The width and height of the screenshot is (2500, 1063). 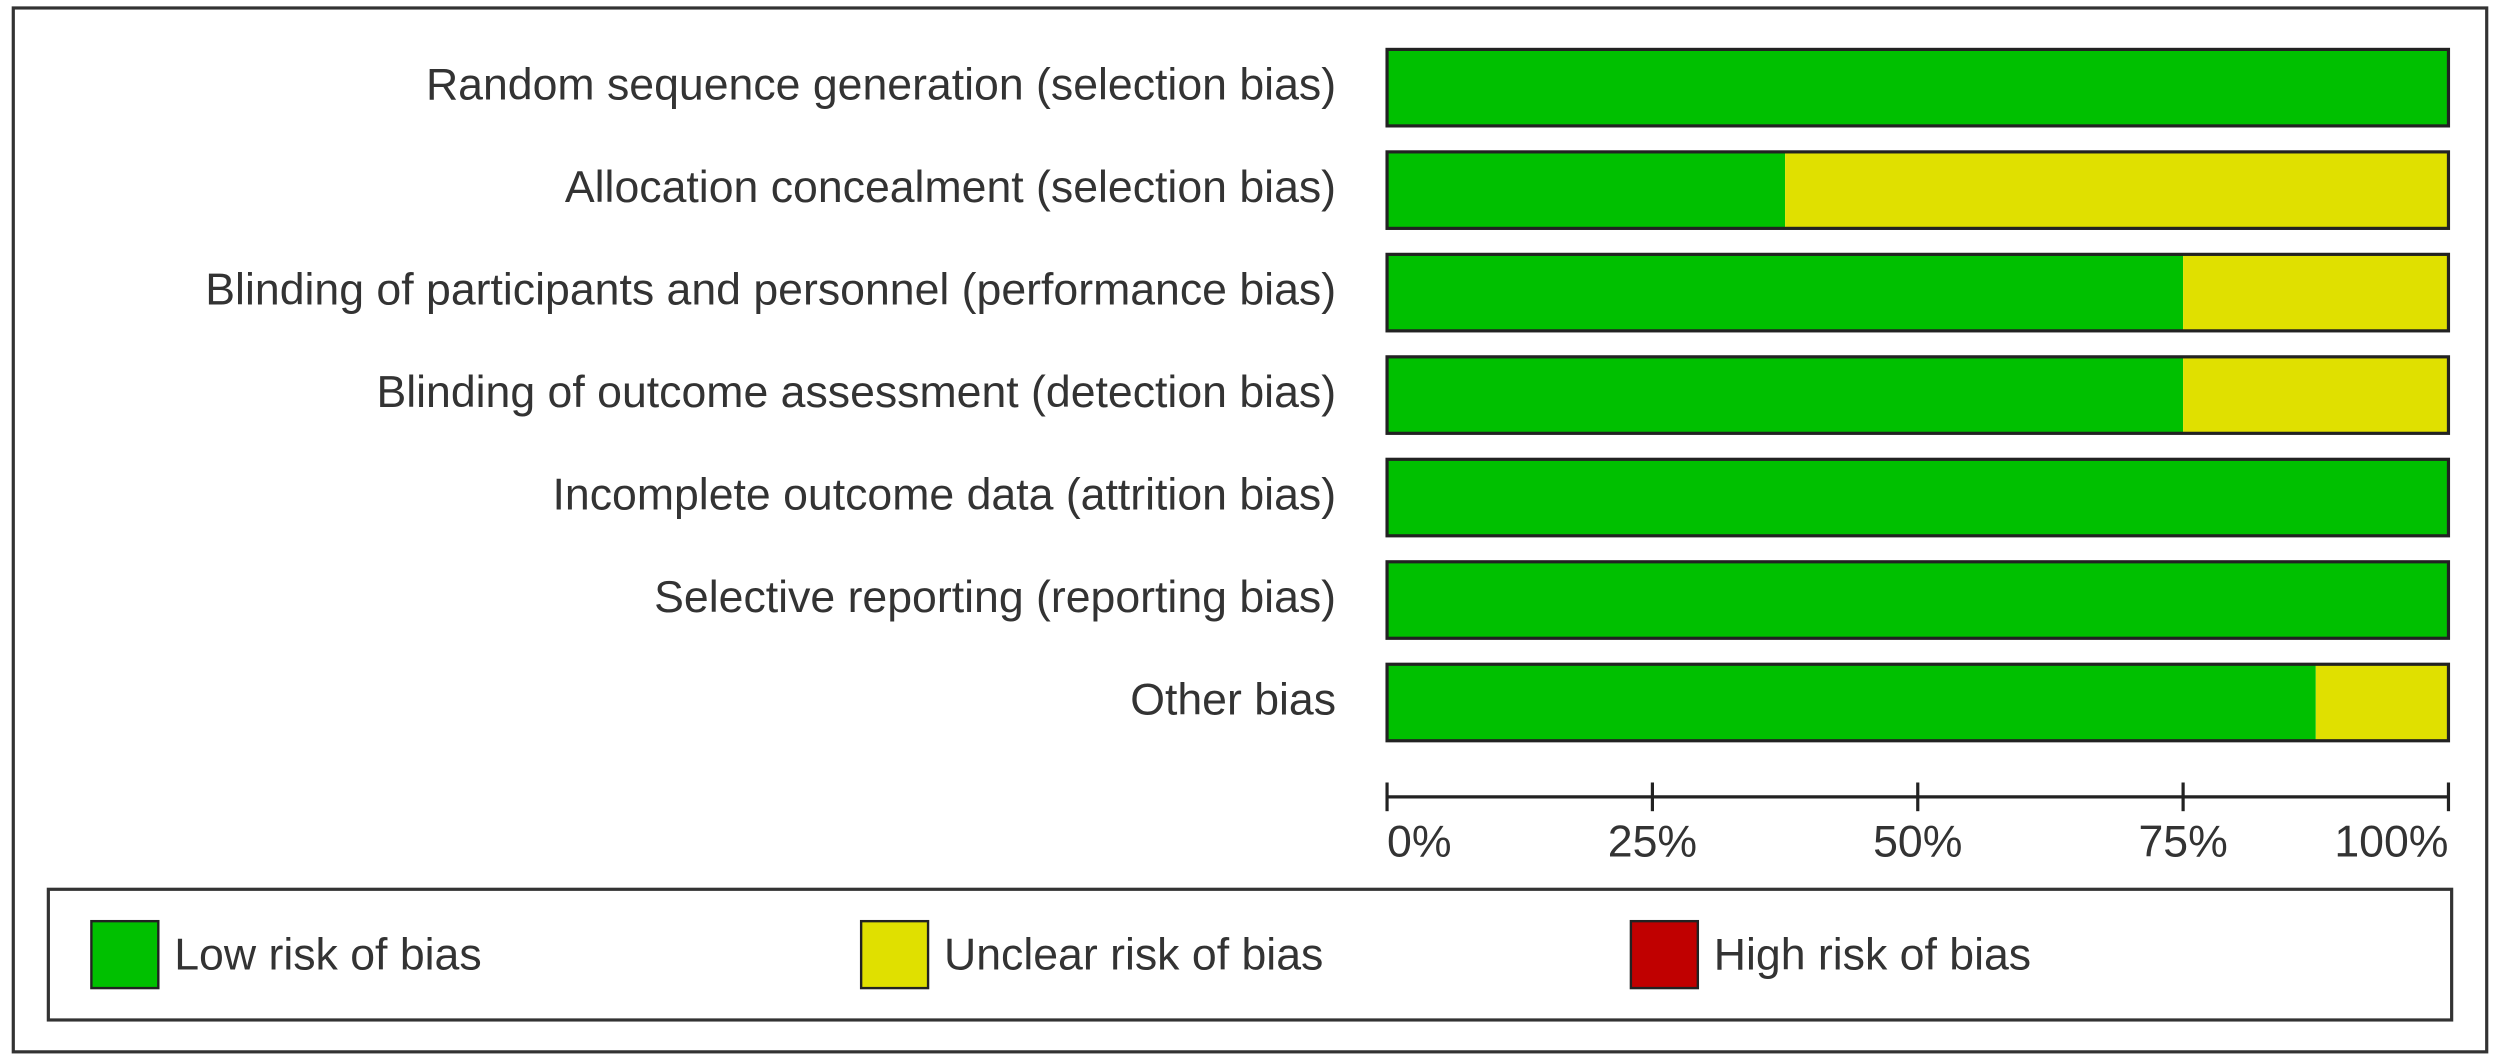 What do you see at coordinates (1917, 841) in the screenshot?
I see `x-tick-label: 50%` at bounding box center [1917, 841].